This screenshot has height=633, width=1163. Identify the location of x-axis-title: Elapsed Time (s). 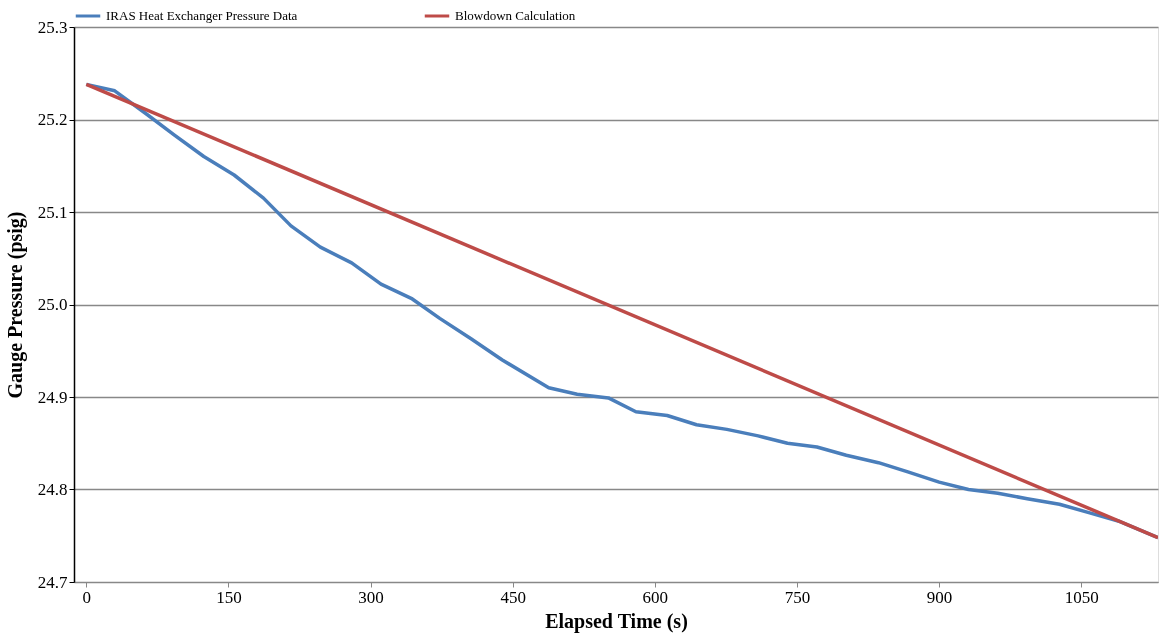
(616, 621).